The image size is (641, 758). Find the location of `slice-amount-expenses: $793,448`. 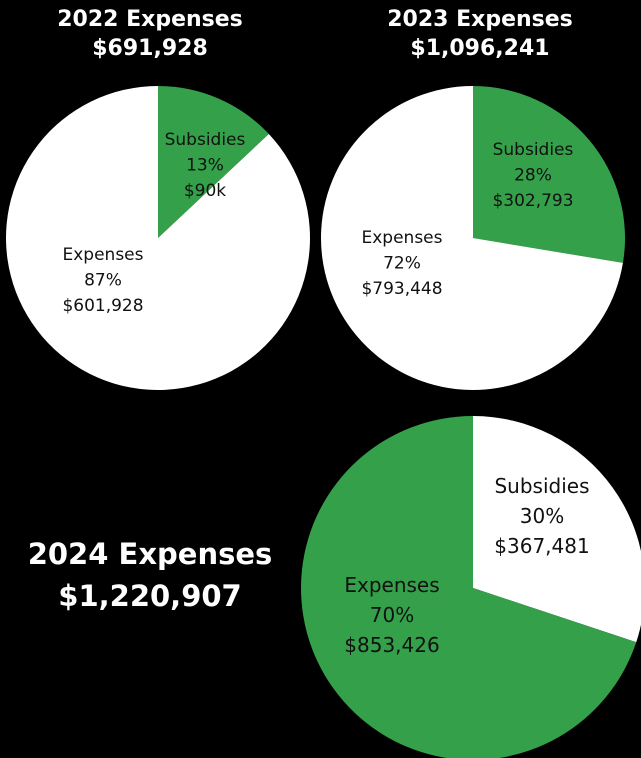

slice-amount-expenses: $793,448 is located at coordinates (401, 289).